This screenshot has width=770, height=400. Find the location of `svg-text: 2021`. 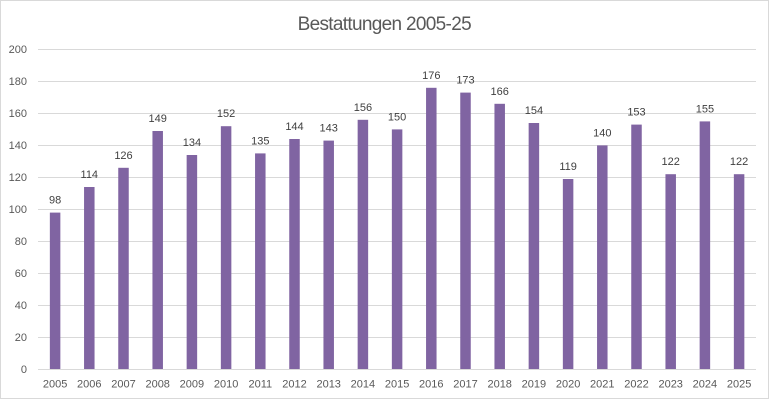

svg-text: 2021 is located at coordinates (602, 384).